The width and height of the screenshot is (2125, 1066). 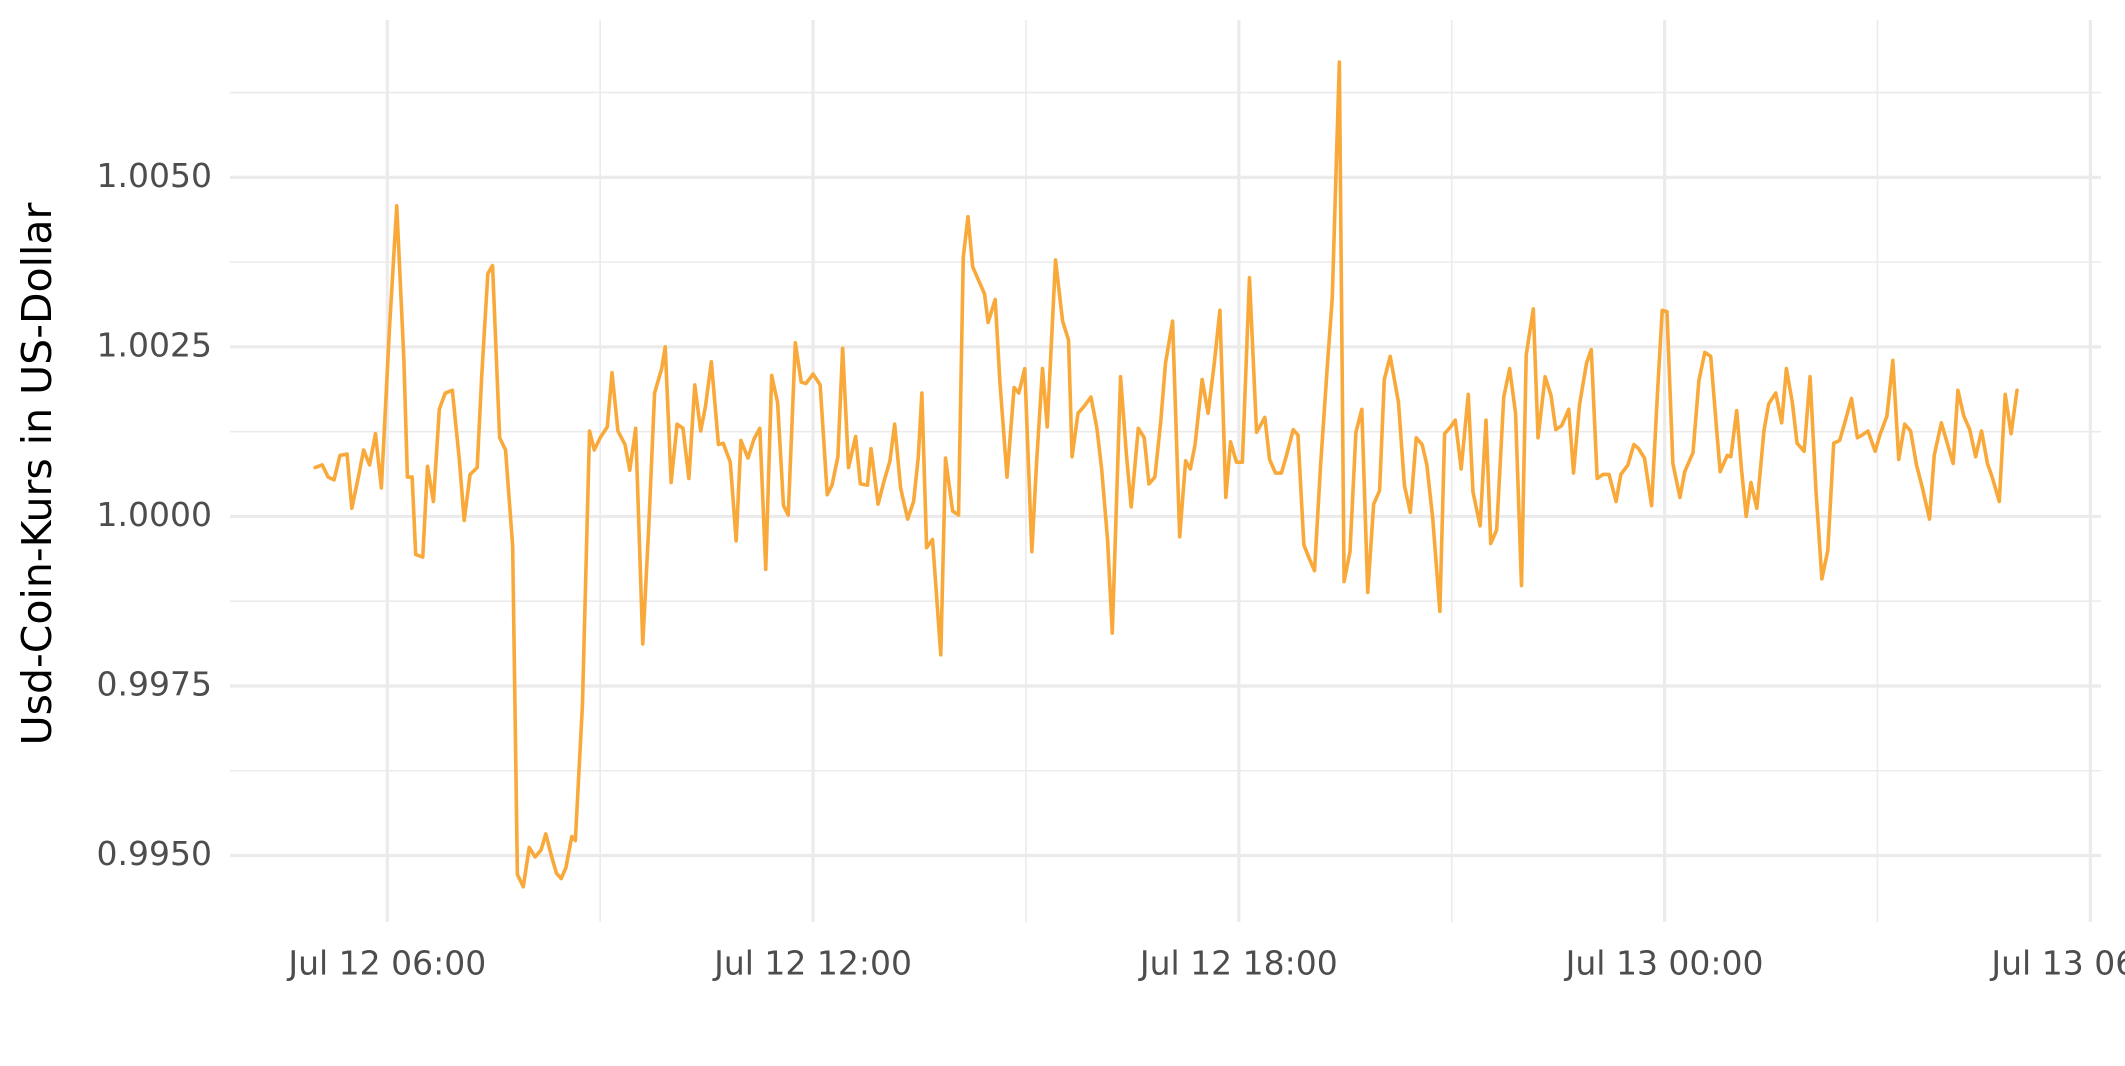 I want to click on x-tick-label: Jul 12 06:00, so click(x=386, y=963).